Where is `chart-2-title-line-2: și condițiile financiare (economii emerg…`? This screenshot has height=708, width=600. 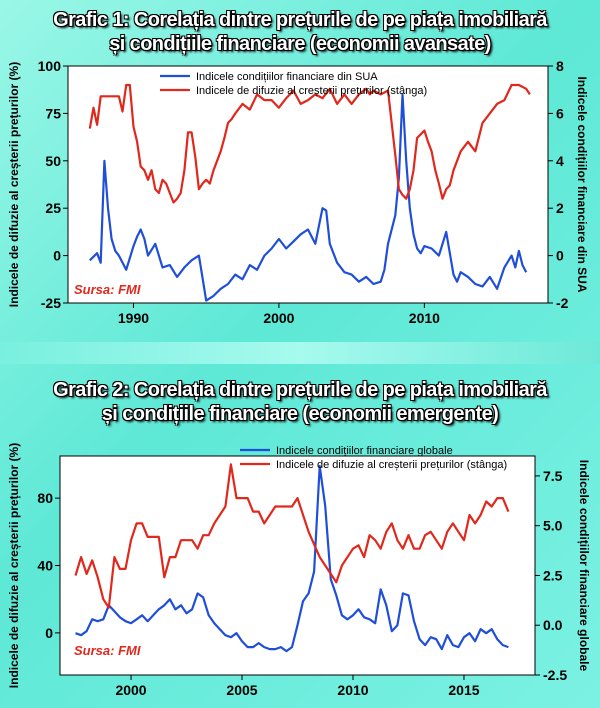
chart-2-title-line-2: și condițiile financiare (economii emerg… is located at coordinates (300, 414).